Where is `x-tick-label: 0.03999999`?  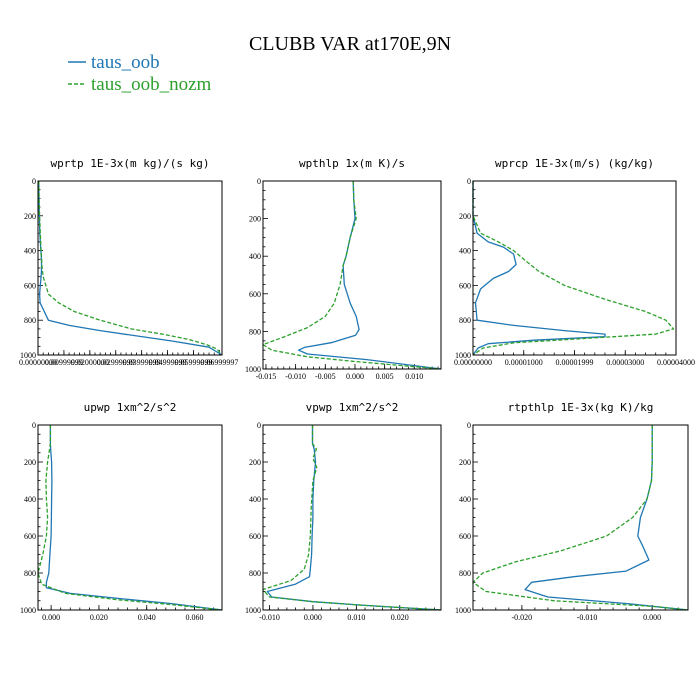
x-tick-label: 0.03999999 is located at coordinates (142, 362).